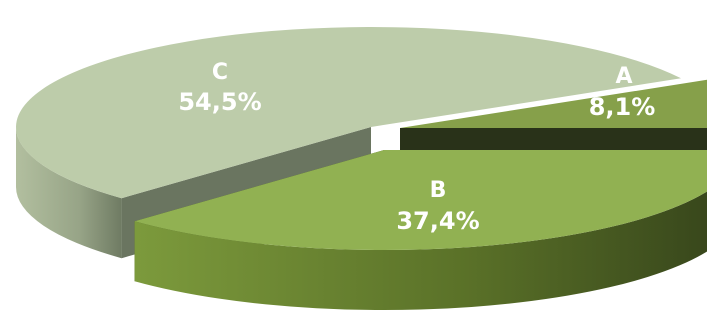  What do you see at coordinates (68, 193) in the screenshot?
I see `slice-c-side` at bounding box center [68, 193].